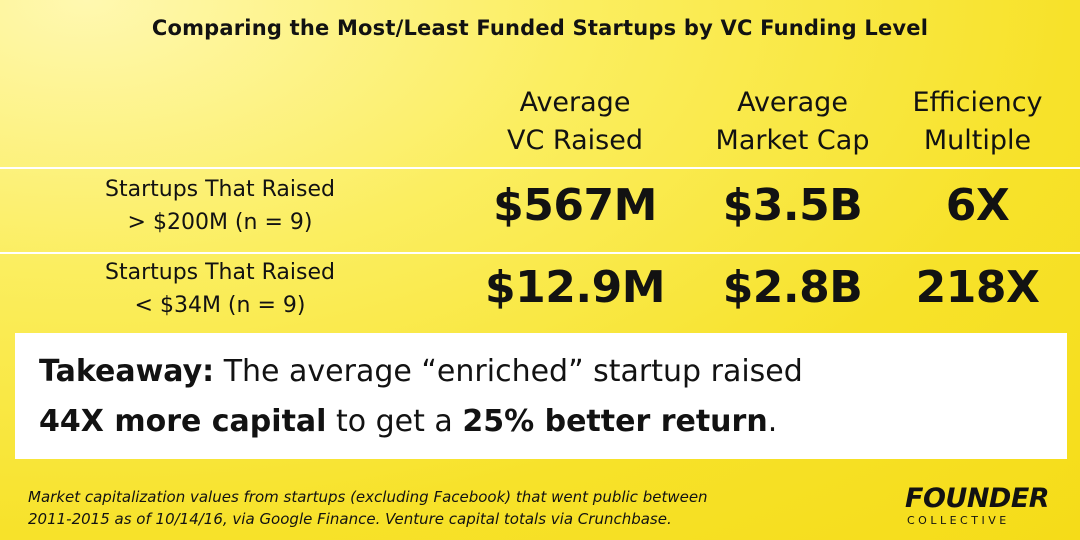 The image size is (1080, 540). What do you see at coordinates (977, 287) in the screenshot?
I see `cell-value: 218X` at bounding box center [977, 287].